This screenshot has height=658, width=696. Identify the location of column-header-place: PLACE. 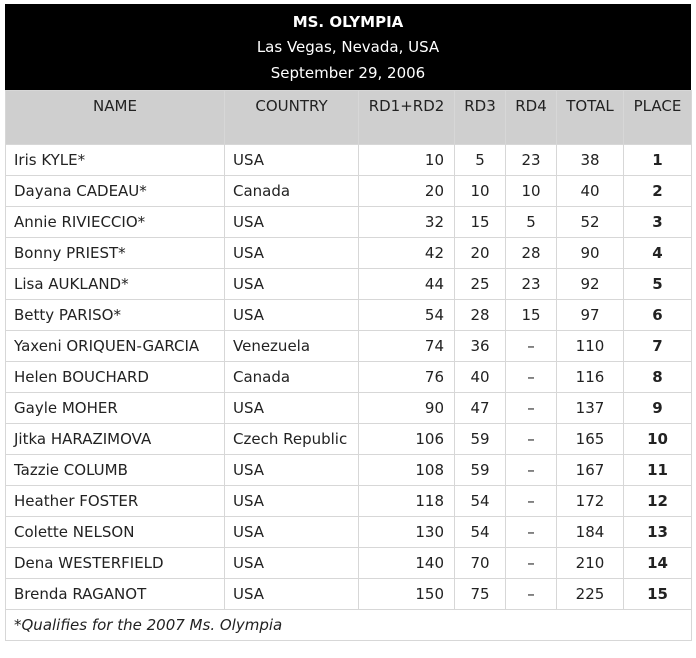
(657, 117).